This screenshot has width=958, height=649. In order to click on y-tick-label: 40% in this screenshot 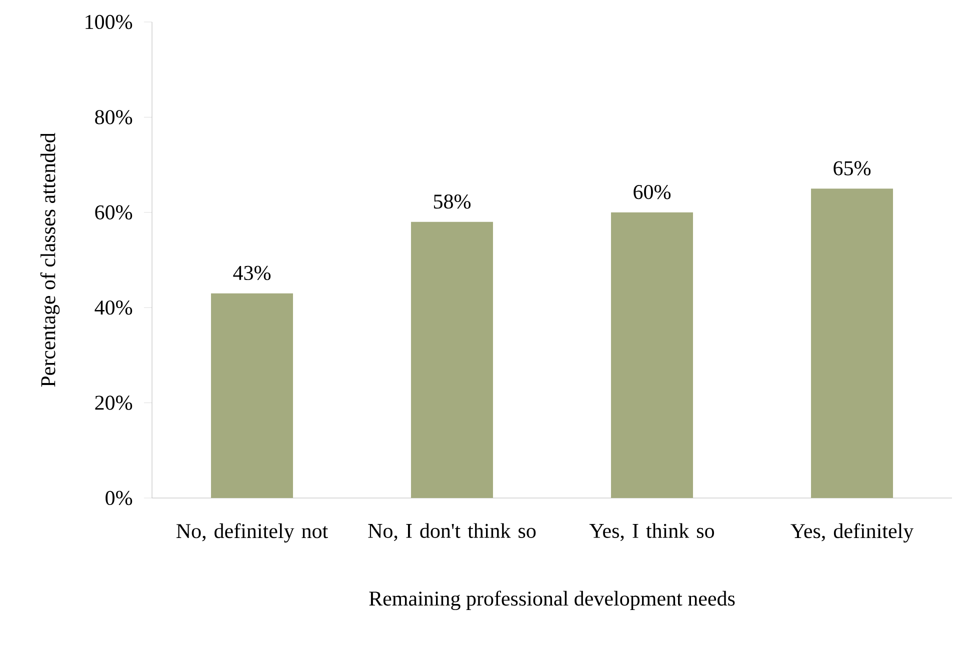, I will do `click(113, 307)`.